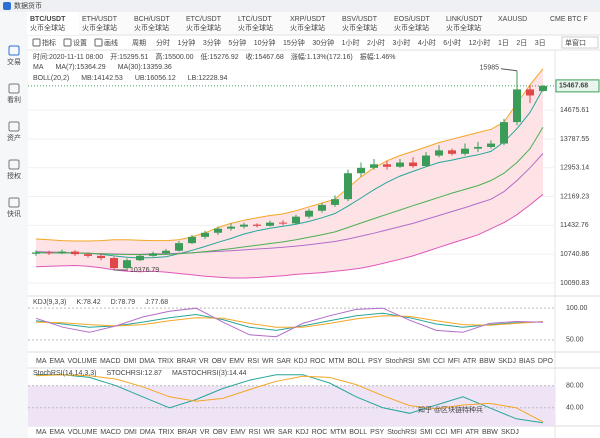 This screenshot has width=600, height=438. I want to click on period-button: 3日, so click(540, 43).